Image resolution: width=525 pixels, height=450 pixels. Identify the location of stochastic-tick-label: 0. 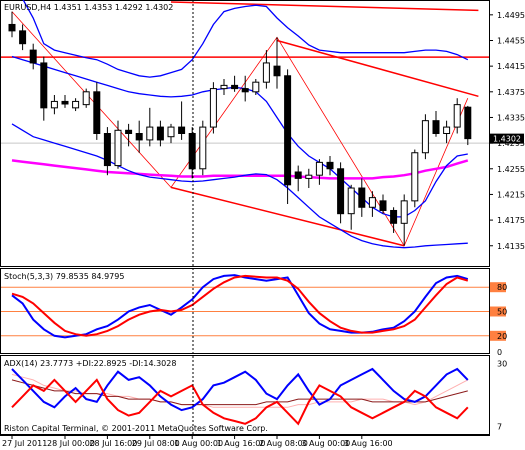
(499, 352).